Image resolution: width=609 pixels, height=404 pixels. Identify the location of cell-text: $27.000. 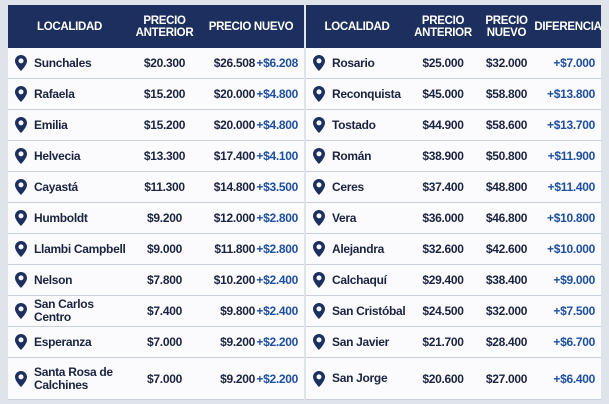
(506, 378).